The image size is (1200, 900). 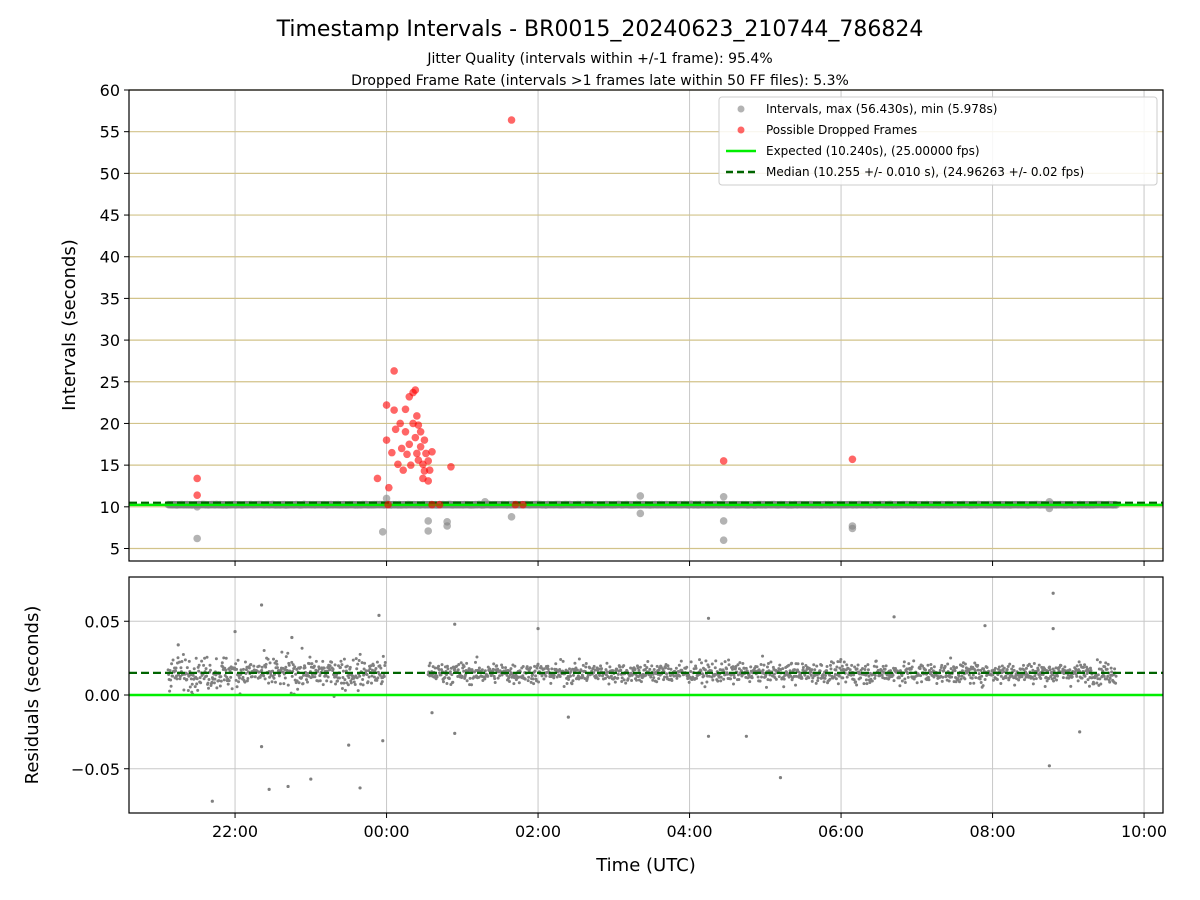 What do you see at coordinates (110, 132) in the screenshot?
I see `top-y-tick-label: 55` at bounding box center [110, 132].